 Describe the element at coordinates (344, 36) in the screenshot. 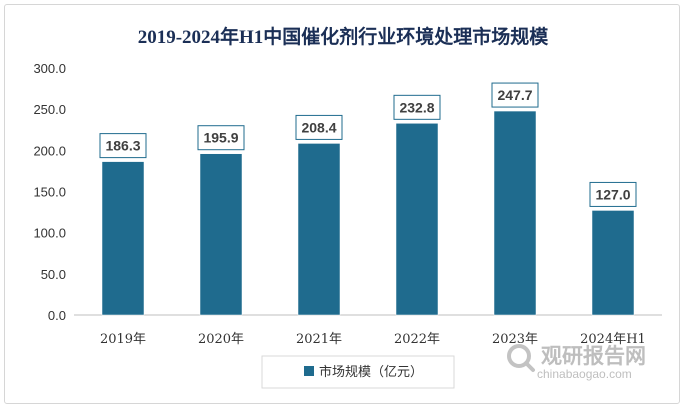

I see `chart-title: 2019-2024年H1中国催化剂行业环境处理市场规模` at that location.